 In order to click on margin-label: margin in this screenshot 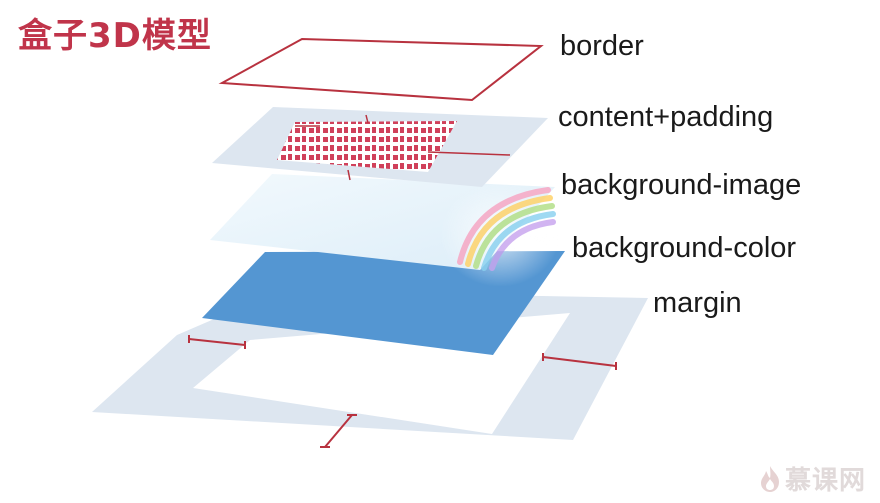, I will do `click(697, 303)`.